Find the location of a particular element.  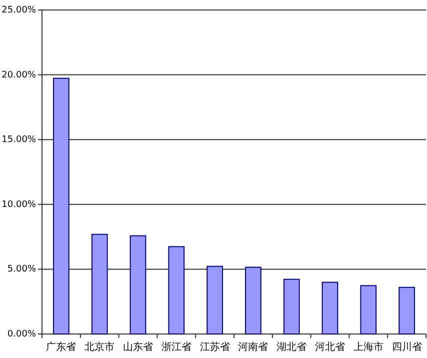

y-tick-label: 15.00% is located at coordinates (19, 140).